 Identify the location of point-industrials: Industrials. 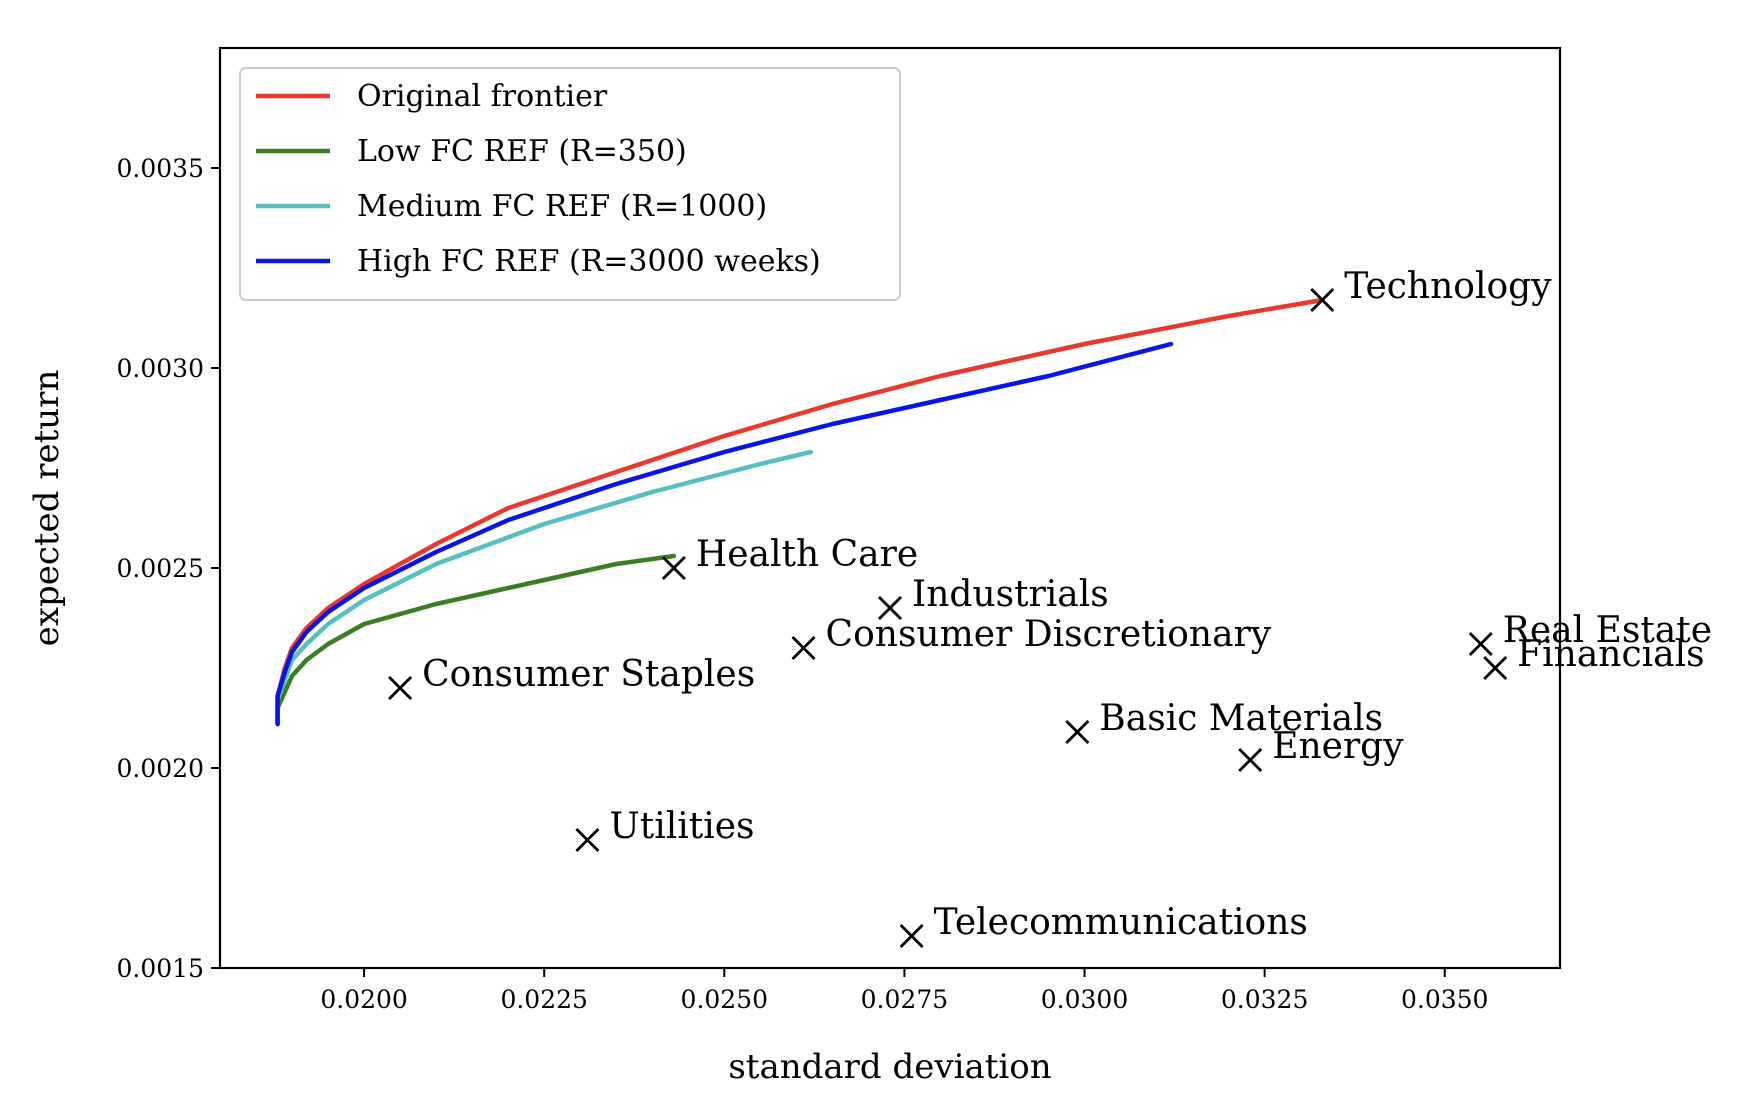
(993, 597).